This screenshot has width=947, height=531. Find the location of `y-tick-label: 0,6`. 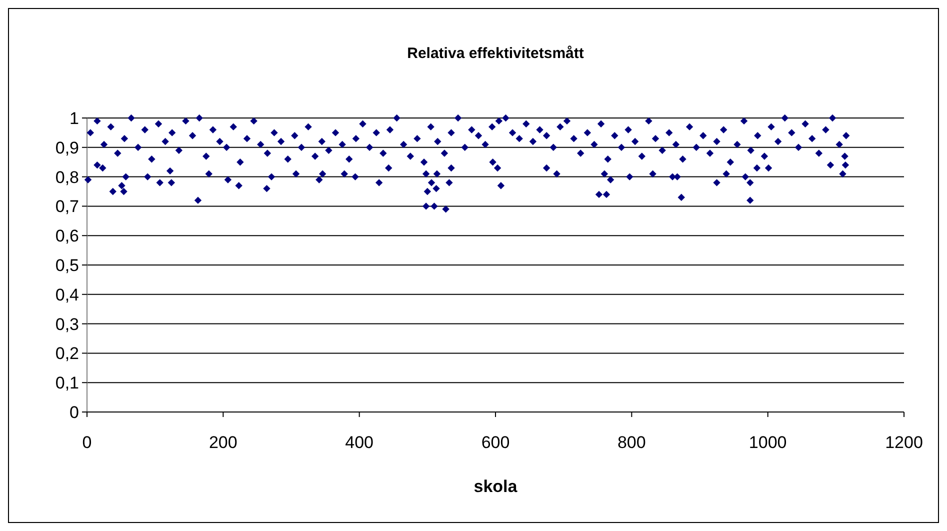

y-tick-label: 0,6 is located at coordinates (67, 236).